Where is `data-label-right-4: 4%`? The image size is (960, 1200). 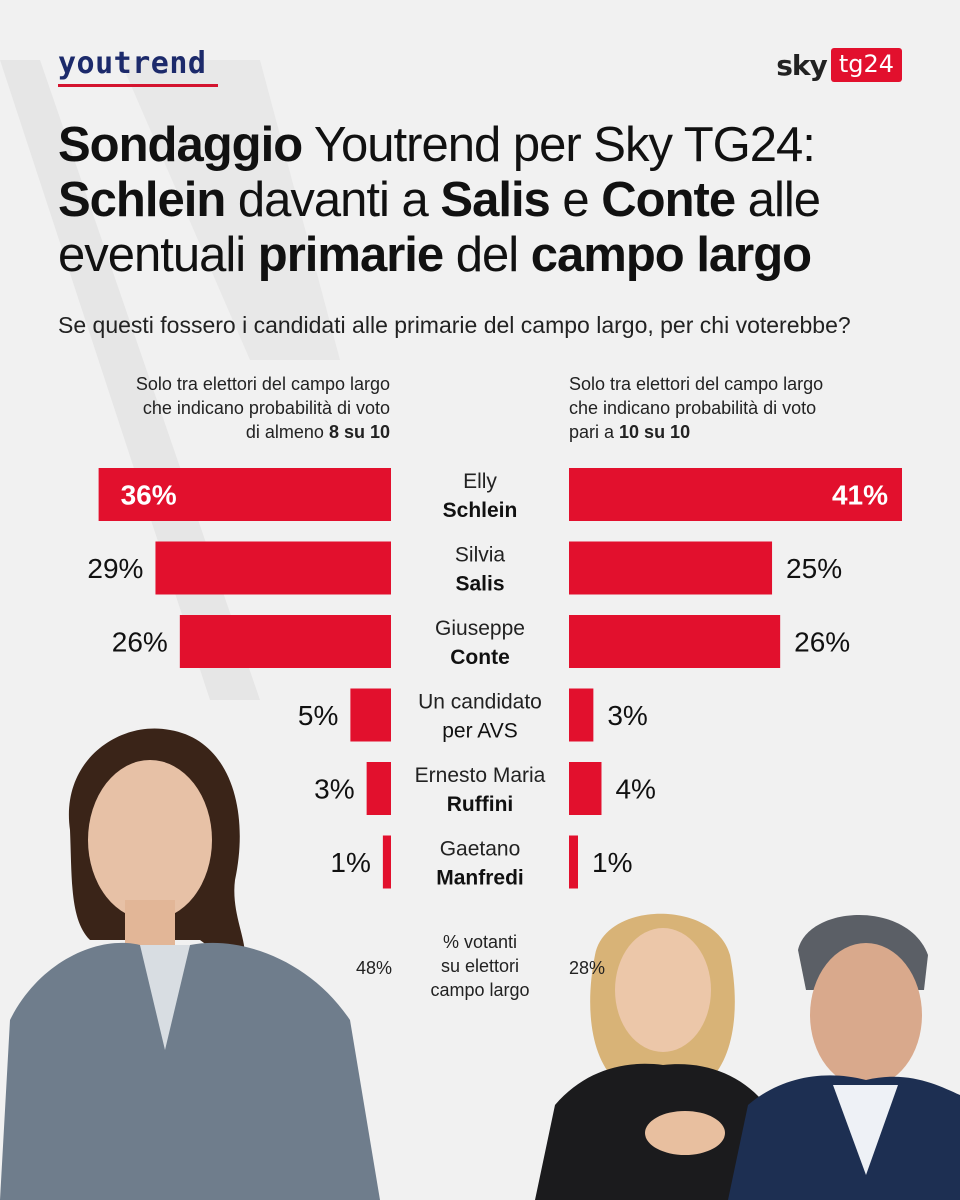 data-label-right-4: 4% is located at coordinates (635, 789).